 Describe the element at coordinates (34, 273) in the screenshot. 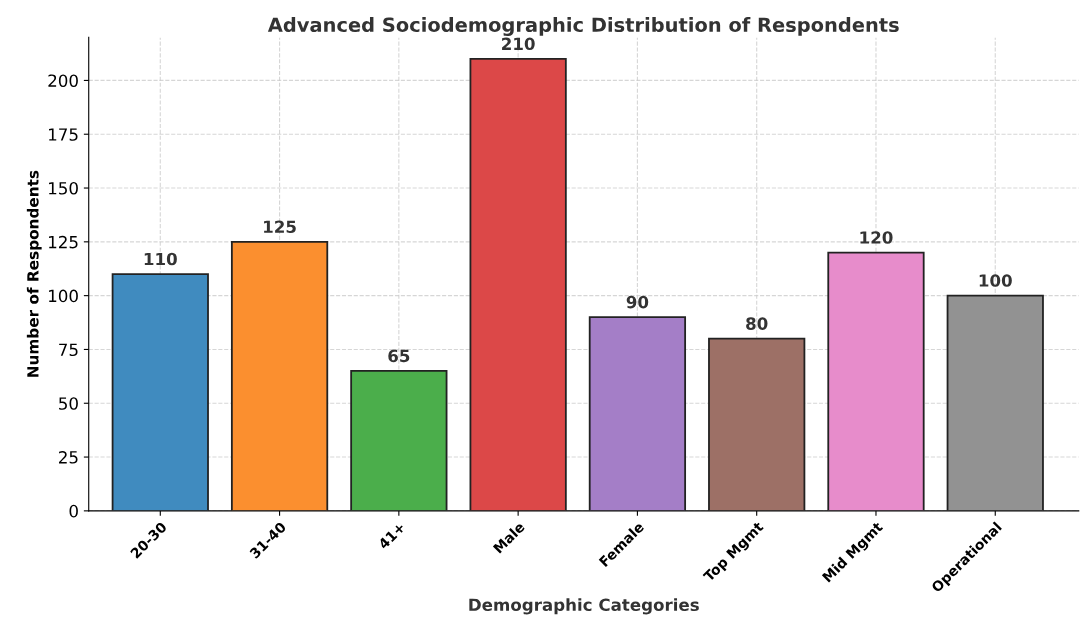

I see `y-axis-title: Number of Respondents` at that location.